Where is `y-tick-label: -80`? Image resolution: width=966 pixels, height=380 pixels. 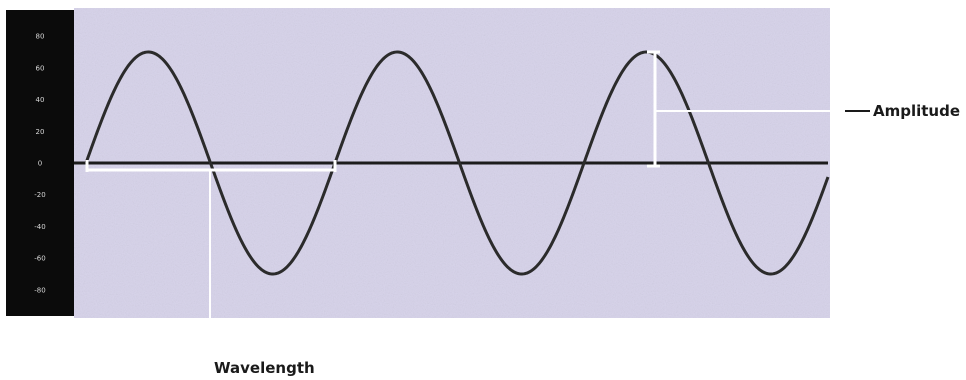
y-tick-label: -80 is located at coordinates (39, 290).